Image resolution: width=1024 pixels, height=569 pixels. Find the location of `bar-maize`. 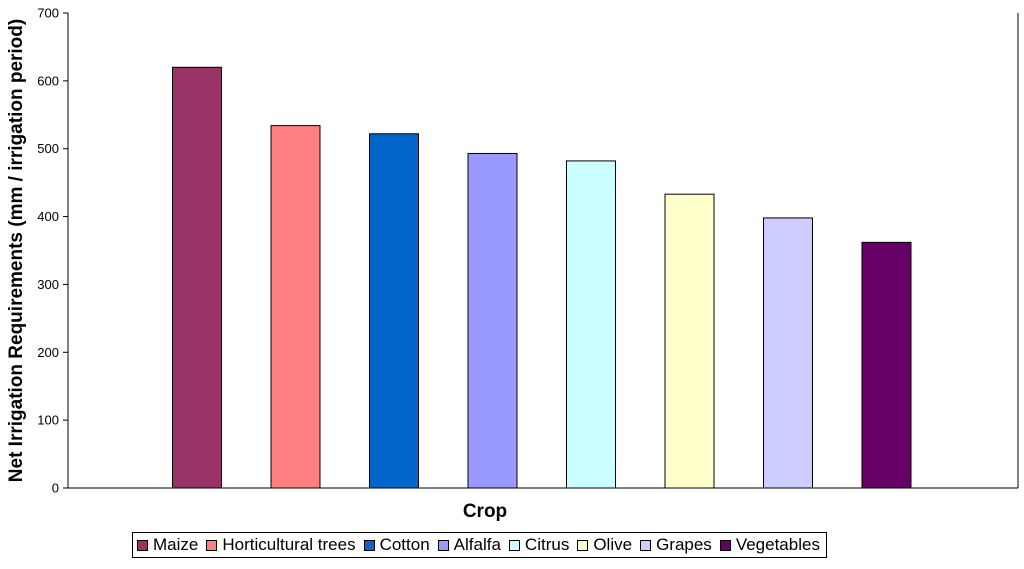

bar-maize is located at coordinates (197, 277).